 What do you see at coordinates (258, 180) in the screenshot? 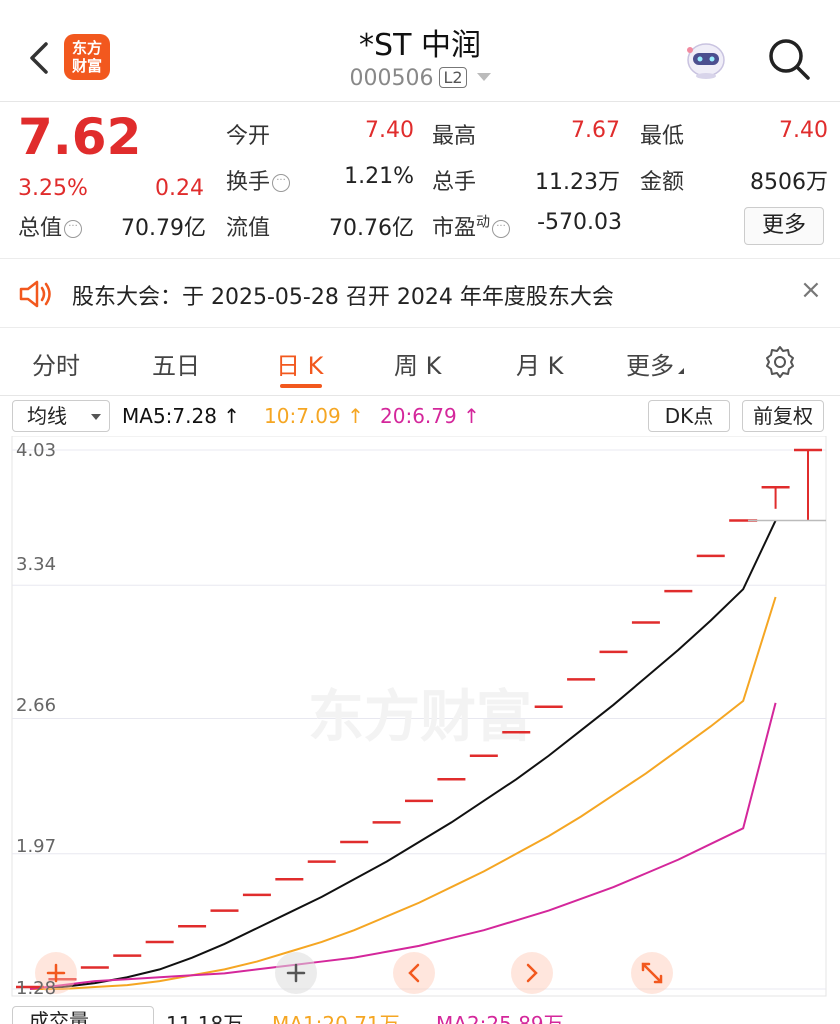
I see `turnover-label: 换手 ···` at bounding box center [258, 180].